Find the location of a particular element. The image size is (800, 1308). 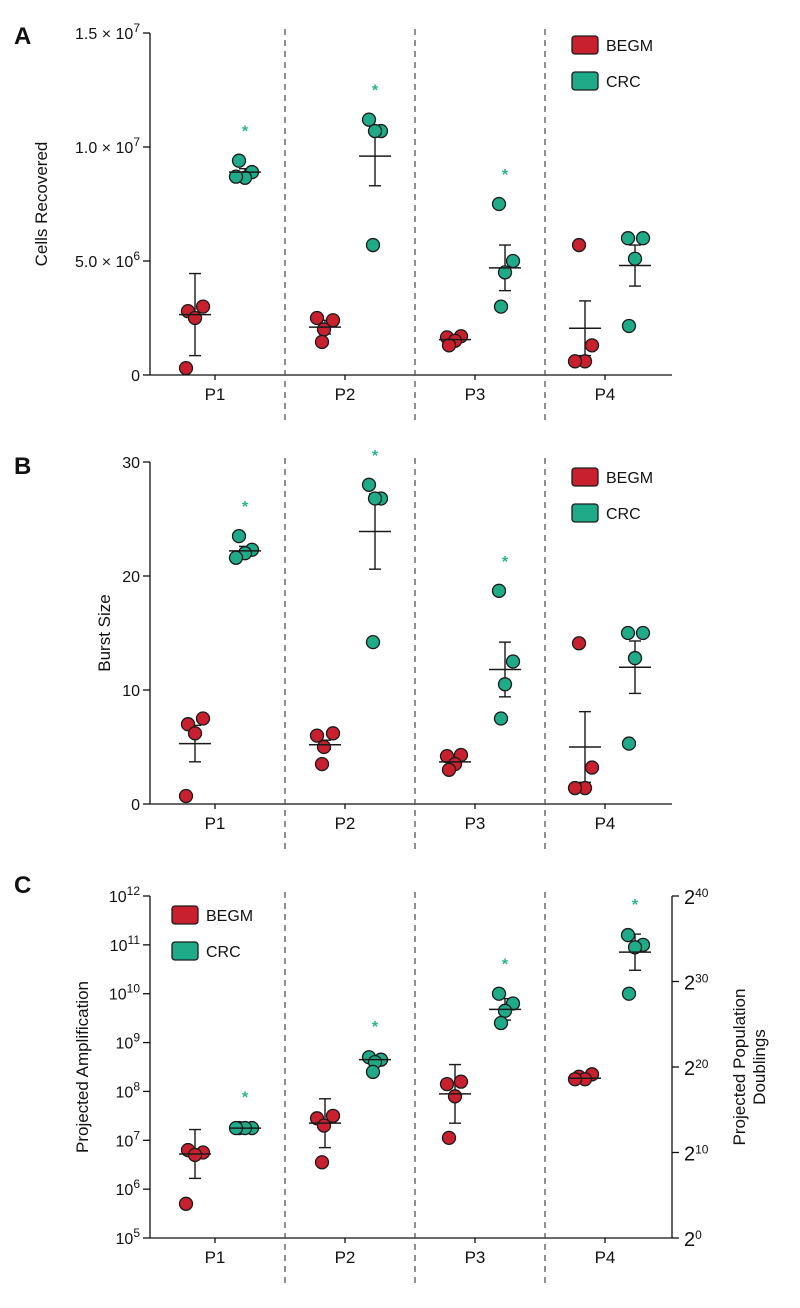

series-CRC-group is located at coordinates (635, 688).